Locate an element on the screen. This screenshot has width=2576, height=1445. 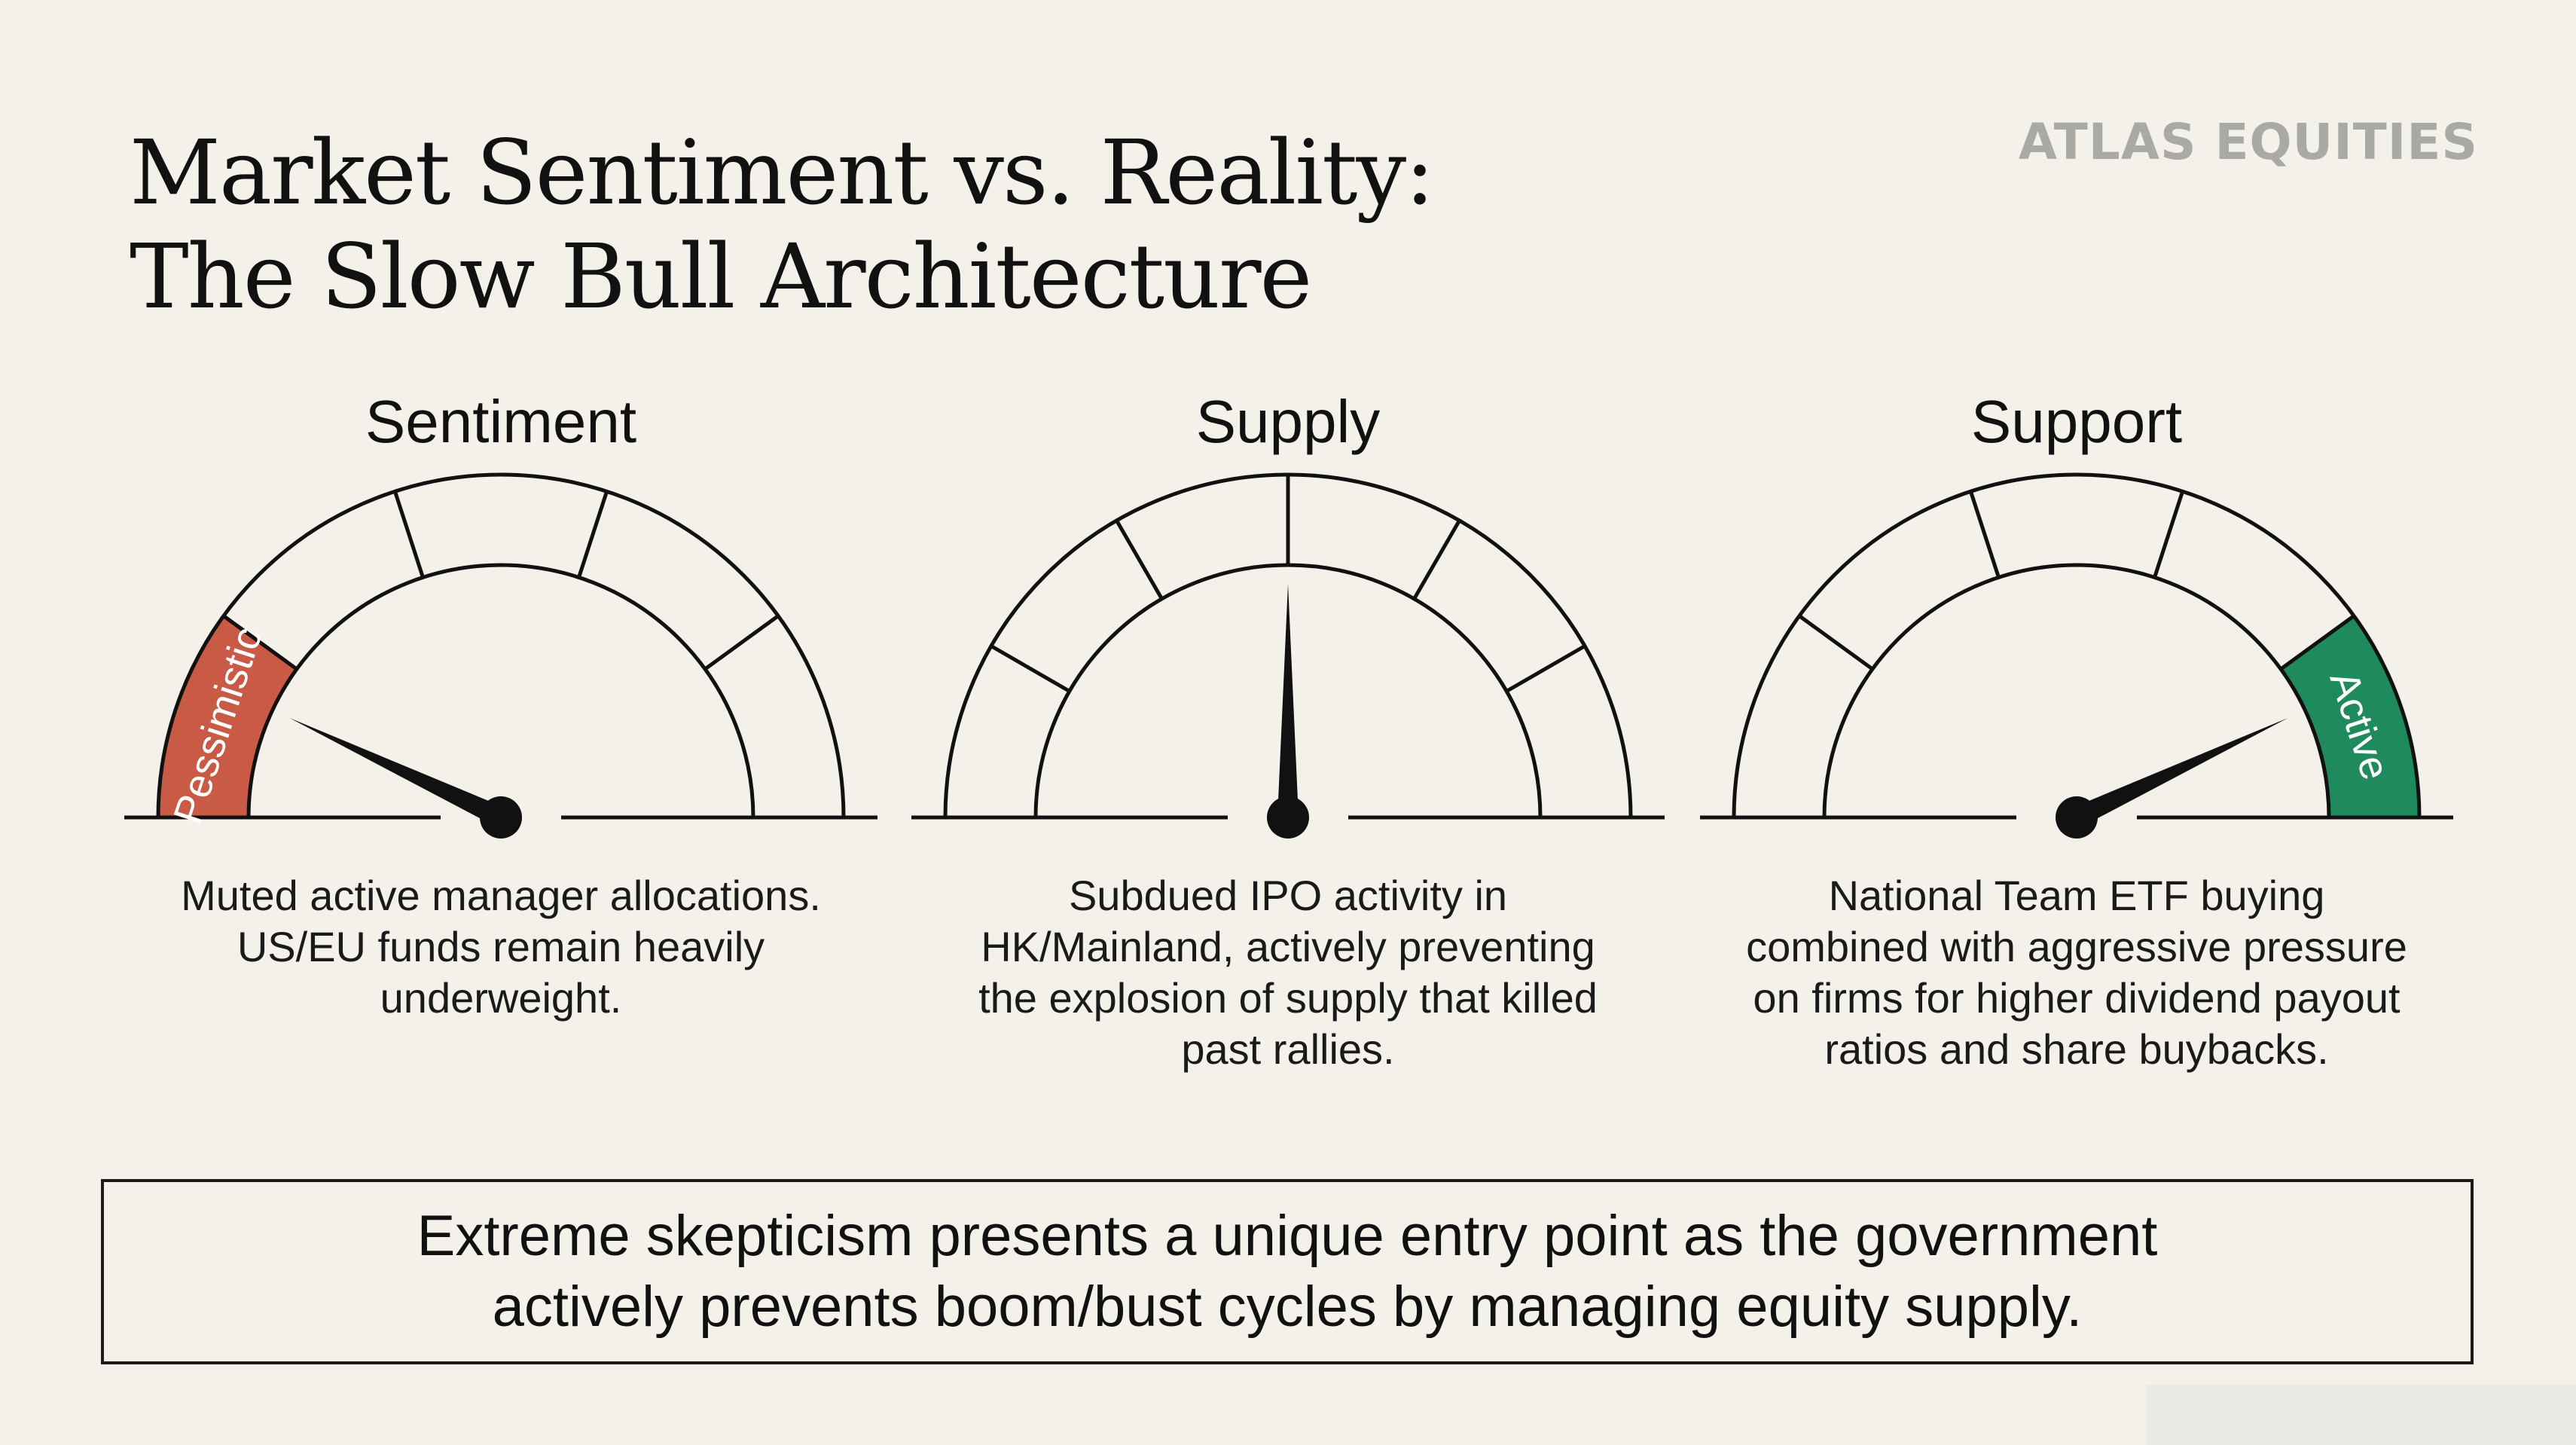
support-gauge: Active is located at coordinates (2076, 655).